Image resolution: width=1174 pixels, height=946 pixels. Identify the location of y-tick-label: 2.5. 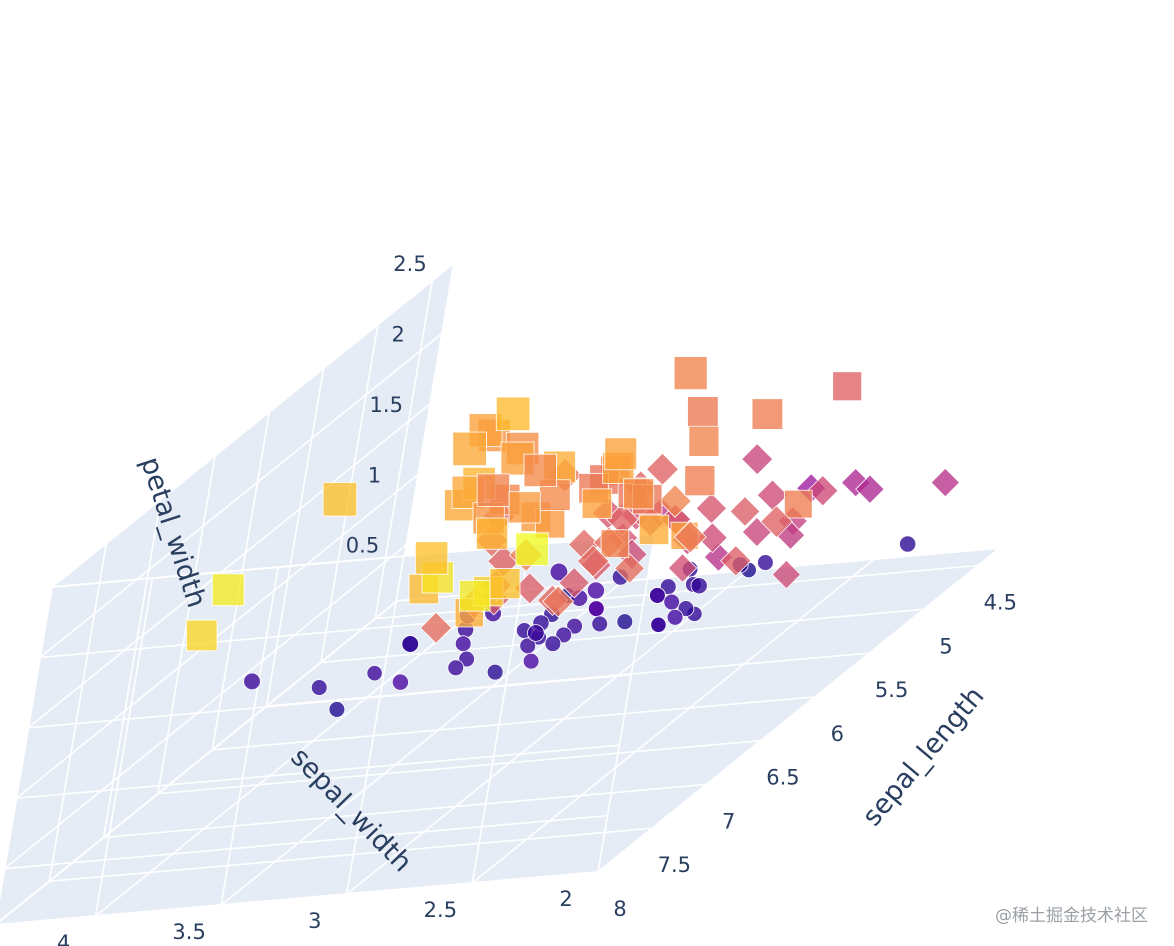
(440, 910).